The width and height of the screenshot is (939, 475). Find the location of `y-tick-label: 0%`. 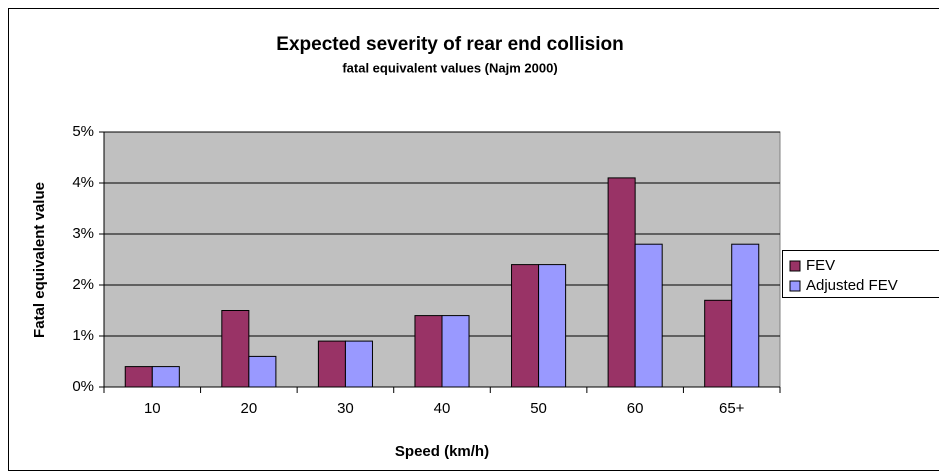

y-tick-label: 0% is located at coordinates (83, 386).